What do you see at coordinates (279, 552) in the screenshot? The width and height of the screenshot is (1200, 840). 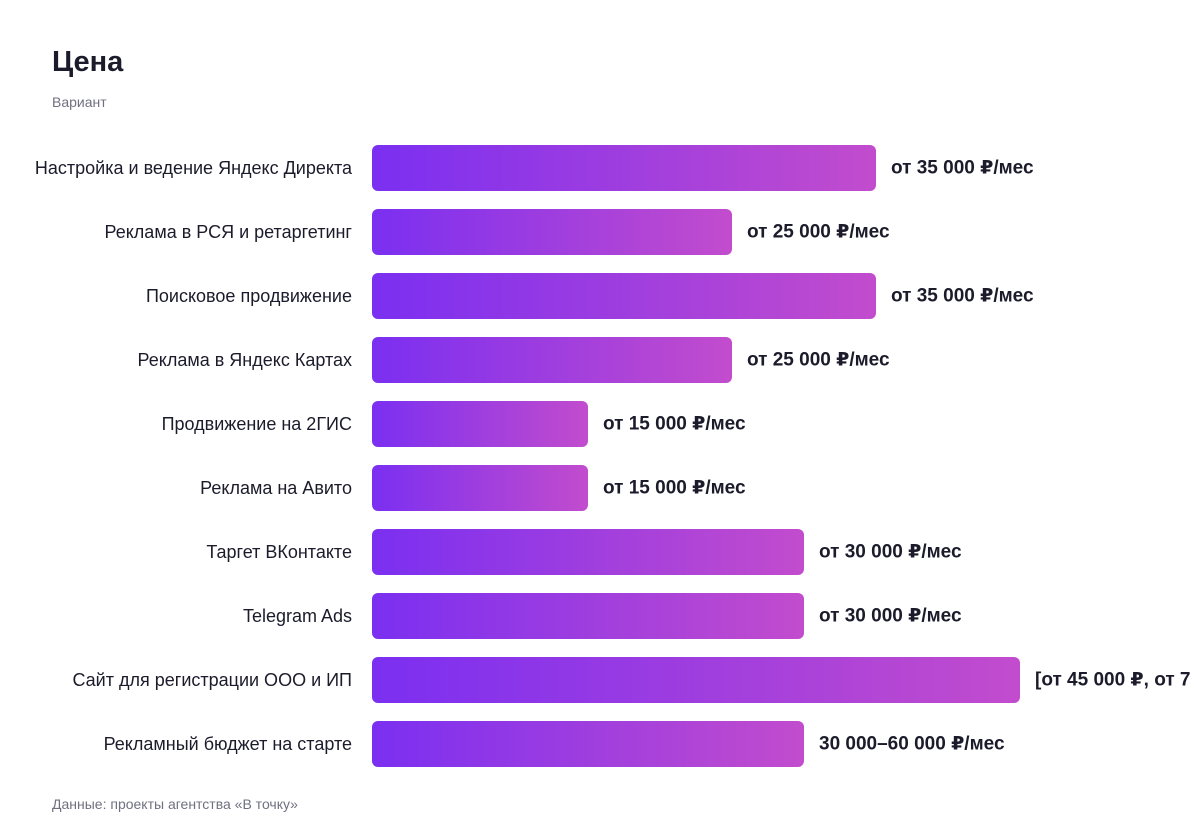 I see `category-label: Таргет ВКонтакте` at bounding box center [279, 552].